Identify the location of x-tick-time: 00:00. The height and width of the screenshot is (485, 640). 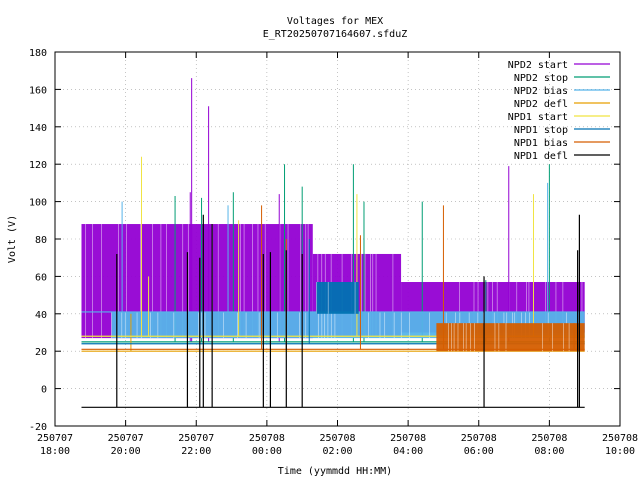
(267, 451).